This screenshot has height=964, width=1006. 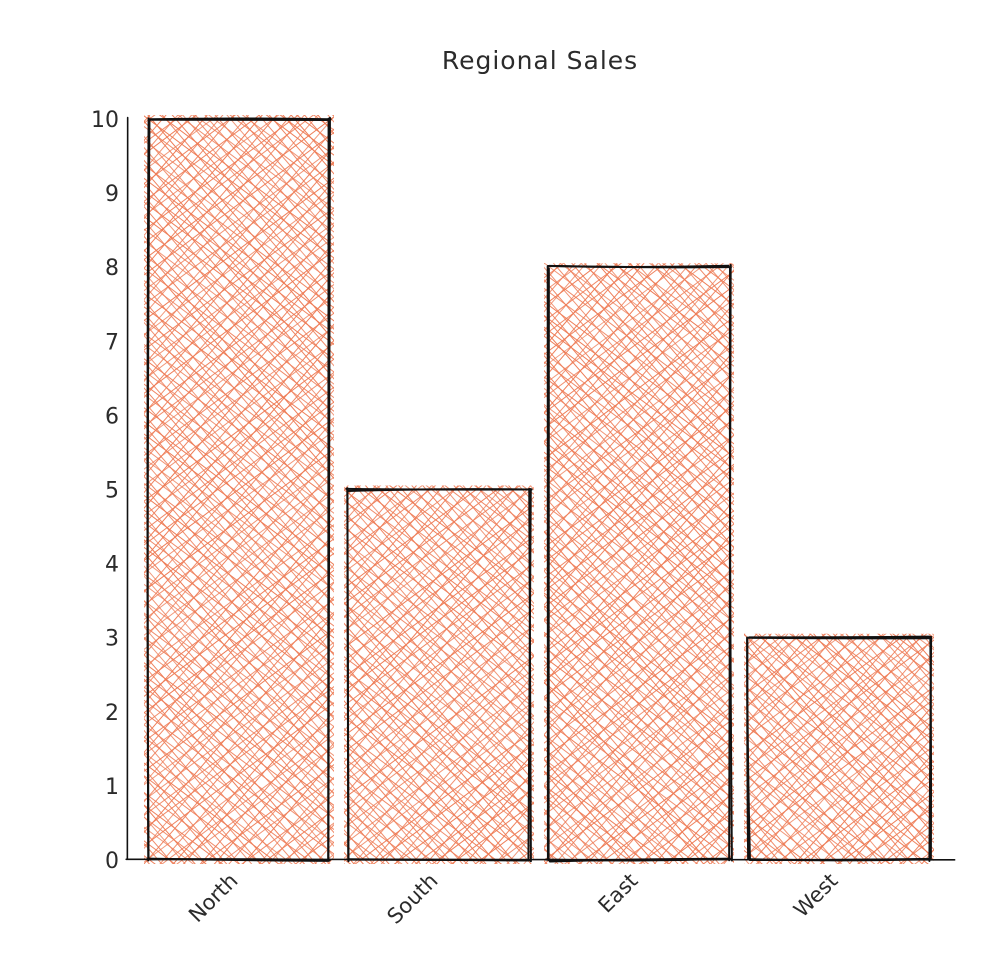 I want to click on y-tick-label: 5, so click(x=112, y=491).